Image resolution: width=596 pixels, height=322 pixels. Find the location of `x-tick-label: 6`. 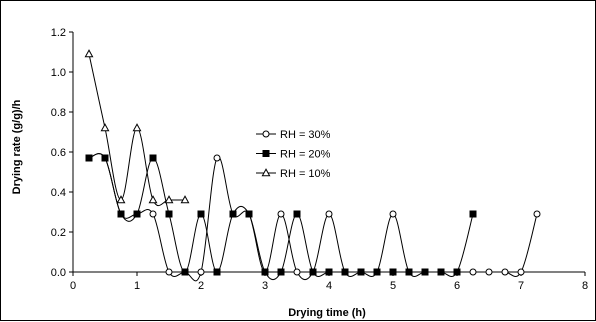

x-tick-label: 6 is located at coordinates (457, 286).